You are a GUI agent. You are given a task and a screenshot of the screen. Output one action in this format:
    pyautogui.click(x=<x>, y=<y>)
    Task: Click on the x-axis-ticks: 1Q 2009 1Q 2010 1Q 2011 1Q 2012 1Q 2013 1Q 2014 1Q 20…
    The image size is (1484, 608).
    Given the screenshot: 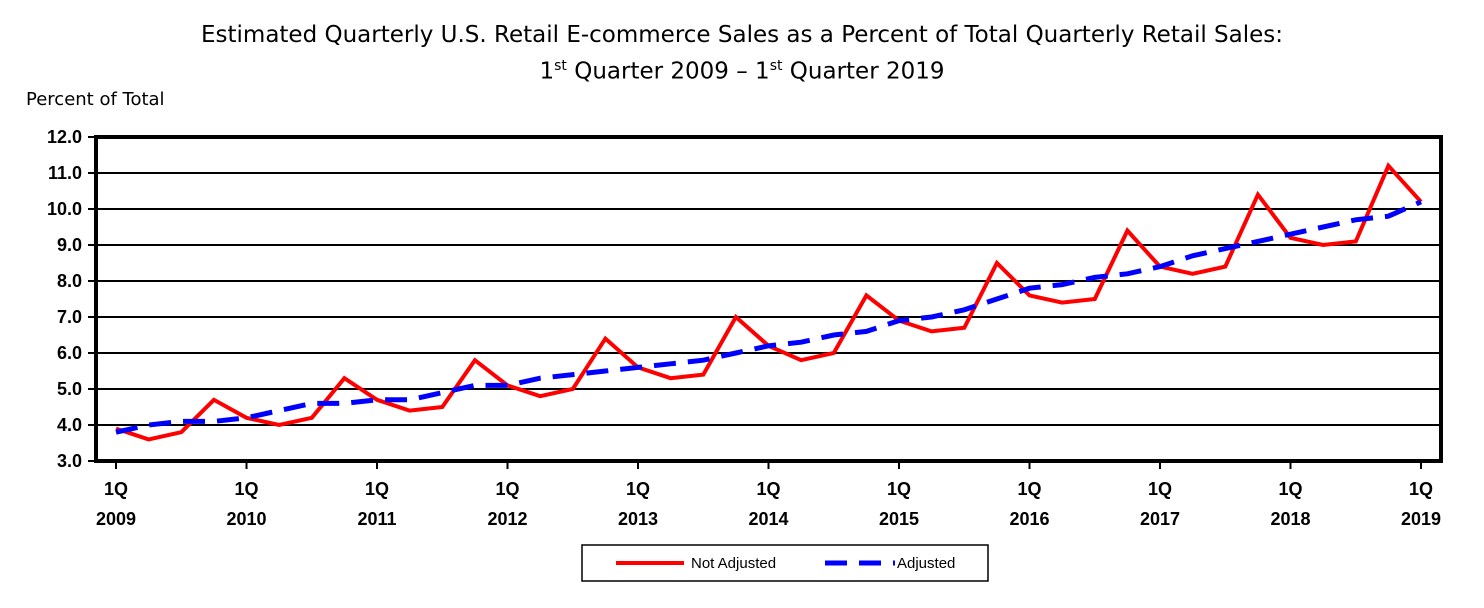 What is the action you would take?
    pyautogui.click(x=768, y=495)
    